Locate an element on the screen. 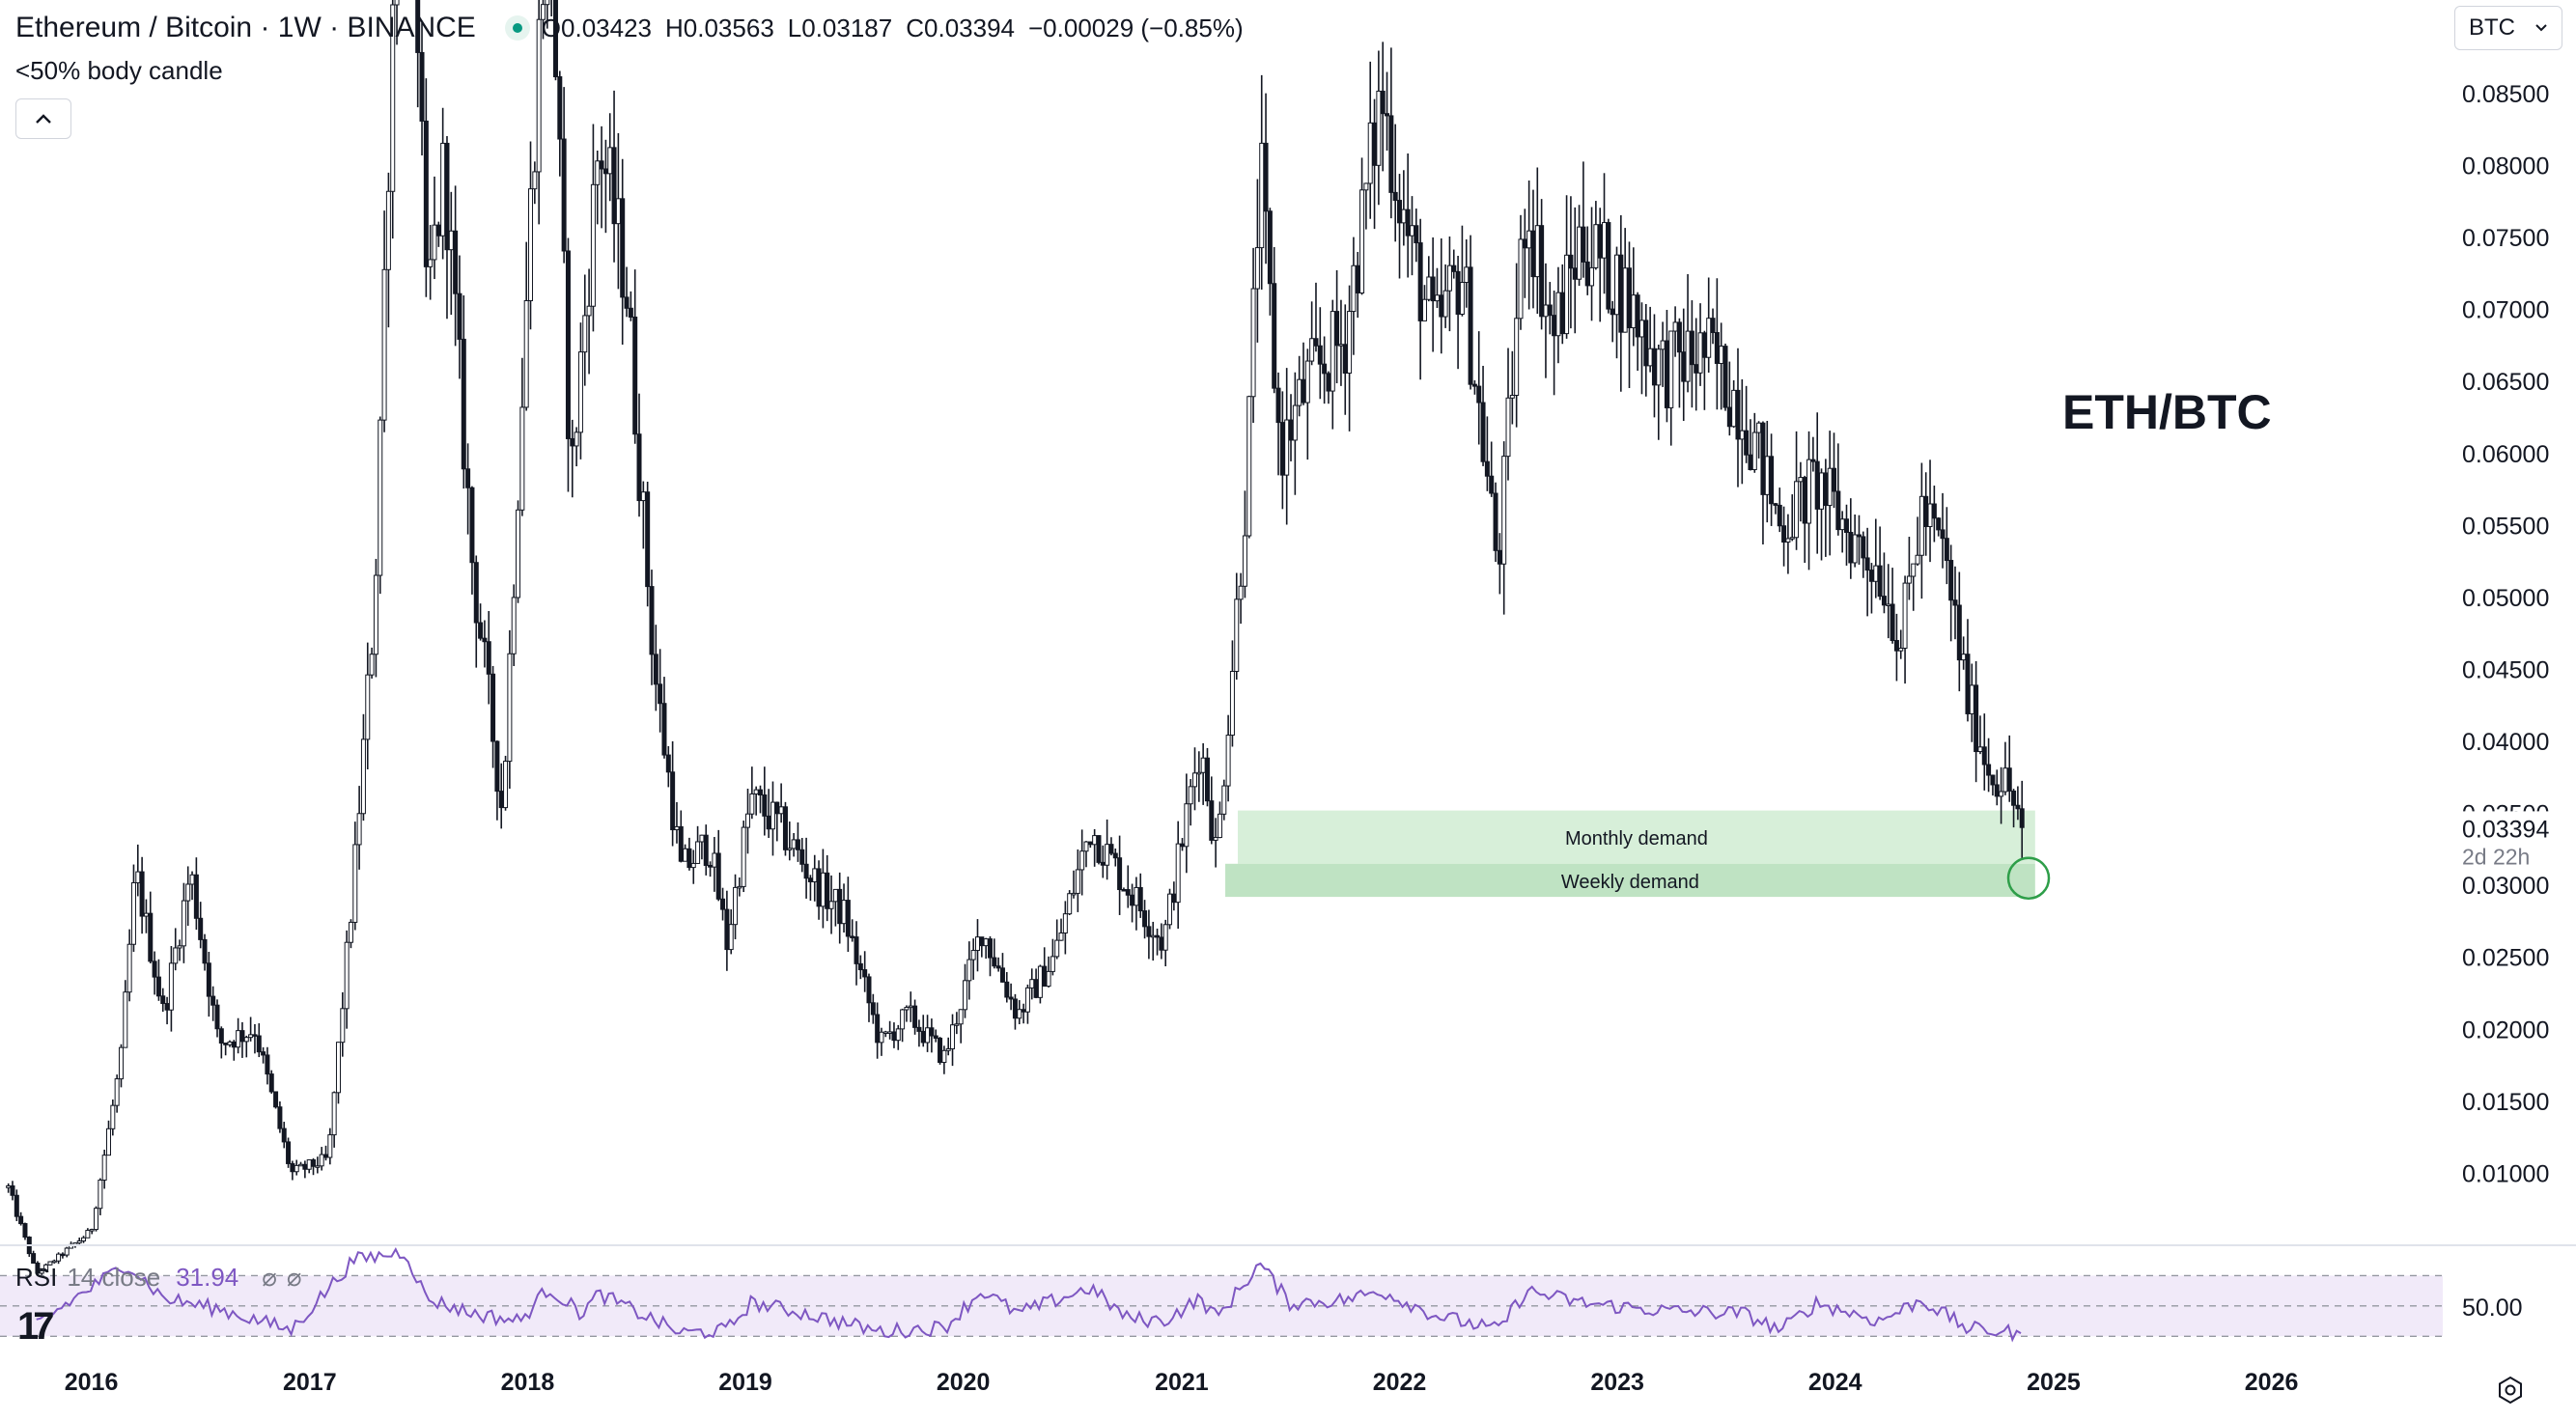 The width and height of the screenshot is (2576, 1420). price-tick-label: 0.06000 is located at coordinates (2506, 455).